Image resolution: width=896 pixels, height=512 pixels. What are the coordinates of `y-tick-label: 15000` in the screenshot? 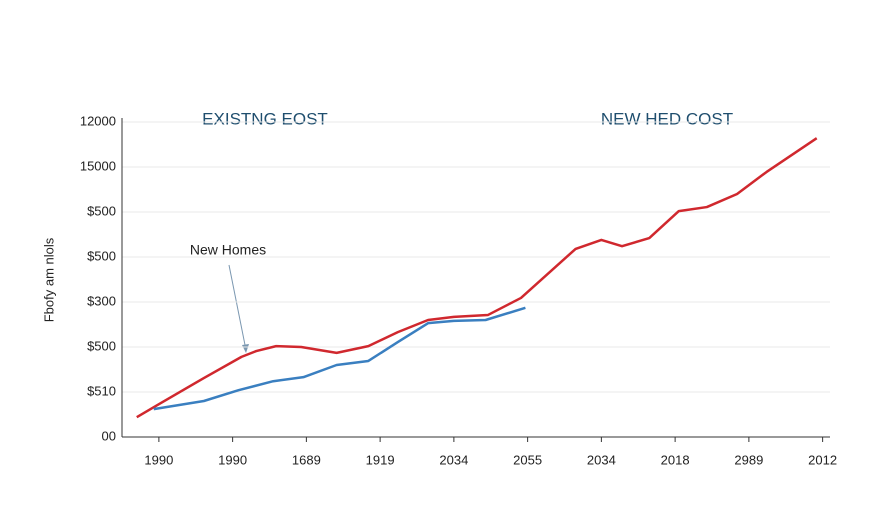 It's located at (98, 165).